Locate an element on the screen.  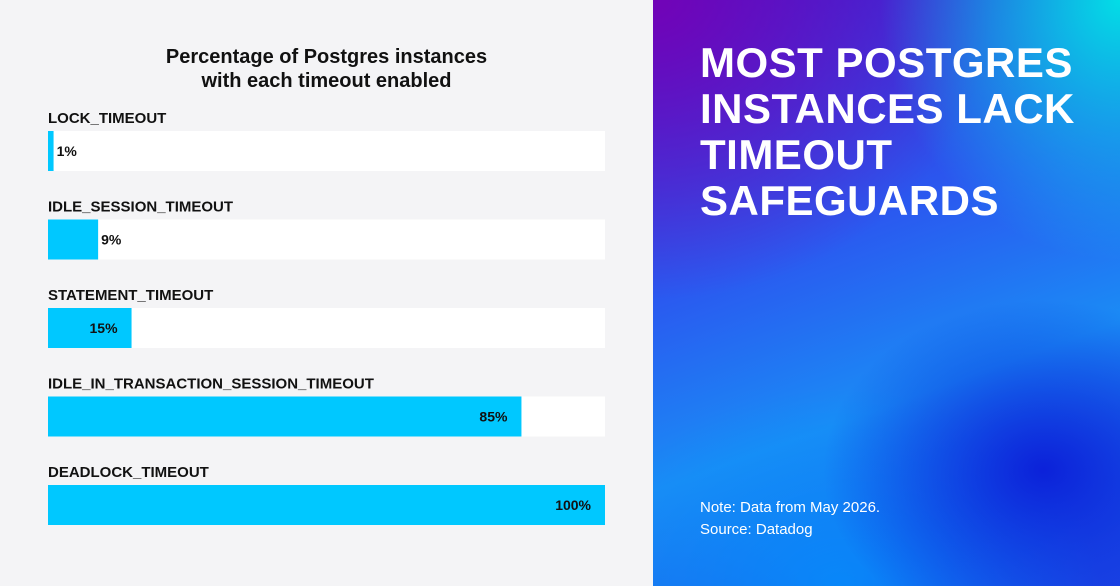
bar-group-deadlock-timeout: DEADLOCK_TIMEOUT 100% is located at coordinates (326, 494).